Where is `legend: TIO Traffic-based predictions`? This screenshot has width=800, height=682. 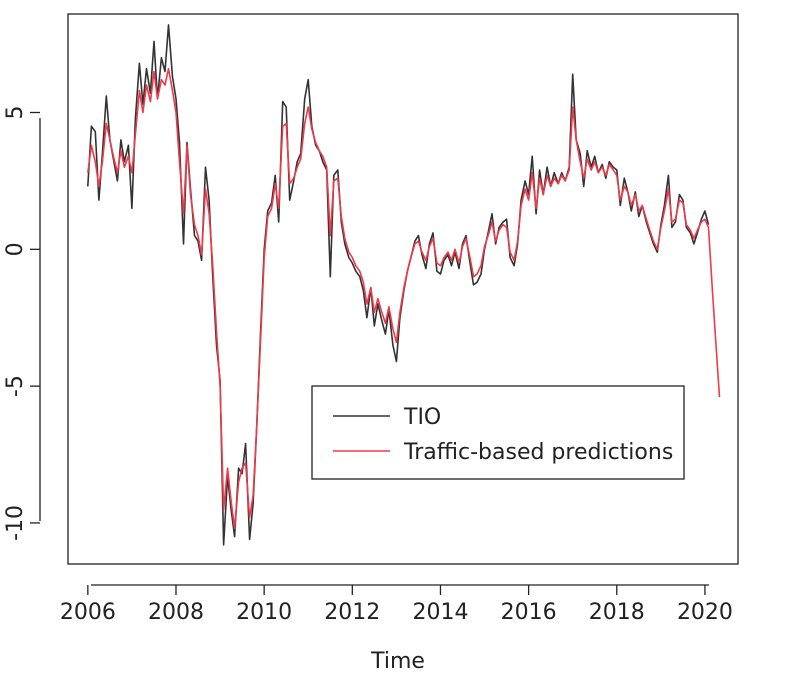
legend: TIO Traffic-based predictions is located at coordinates (498, 432).